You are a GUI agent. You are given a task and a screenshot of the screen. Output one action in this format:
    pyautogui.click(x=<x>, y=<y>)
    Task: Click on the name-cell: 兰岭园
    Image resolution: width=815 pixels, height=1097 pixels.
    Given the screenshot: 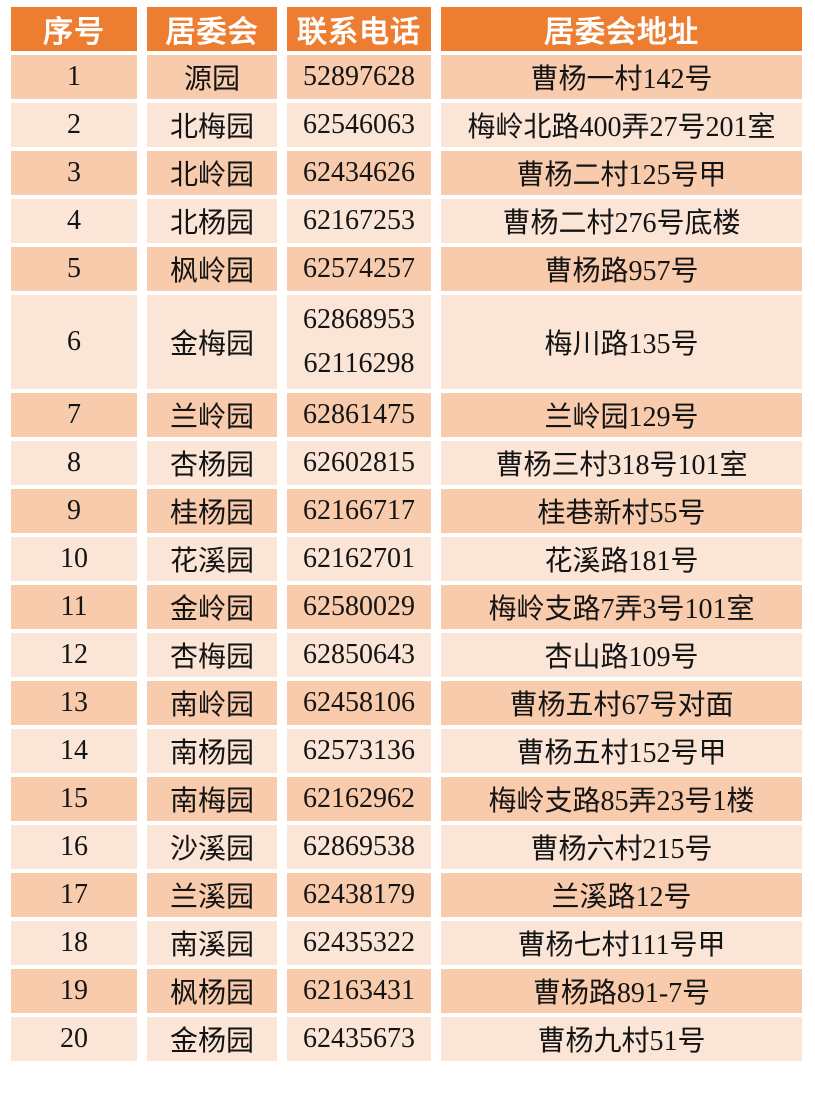 What is the action you would take?
    pyautogui.click(x=212, y=415)
    